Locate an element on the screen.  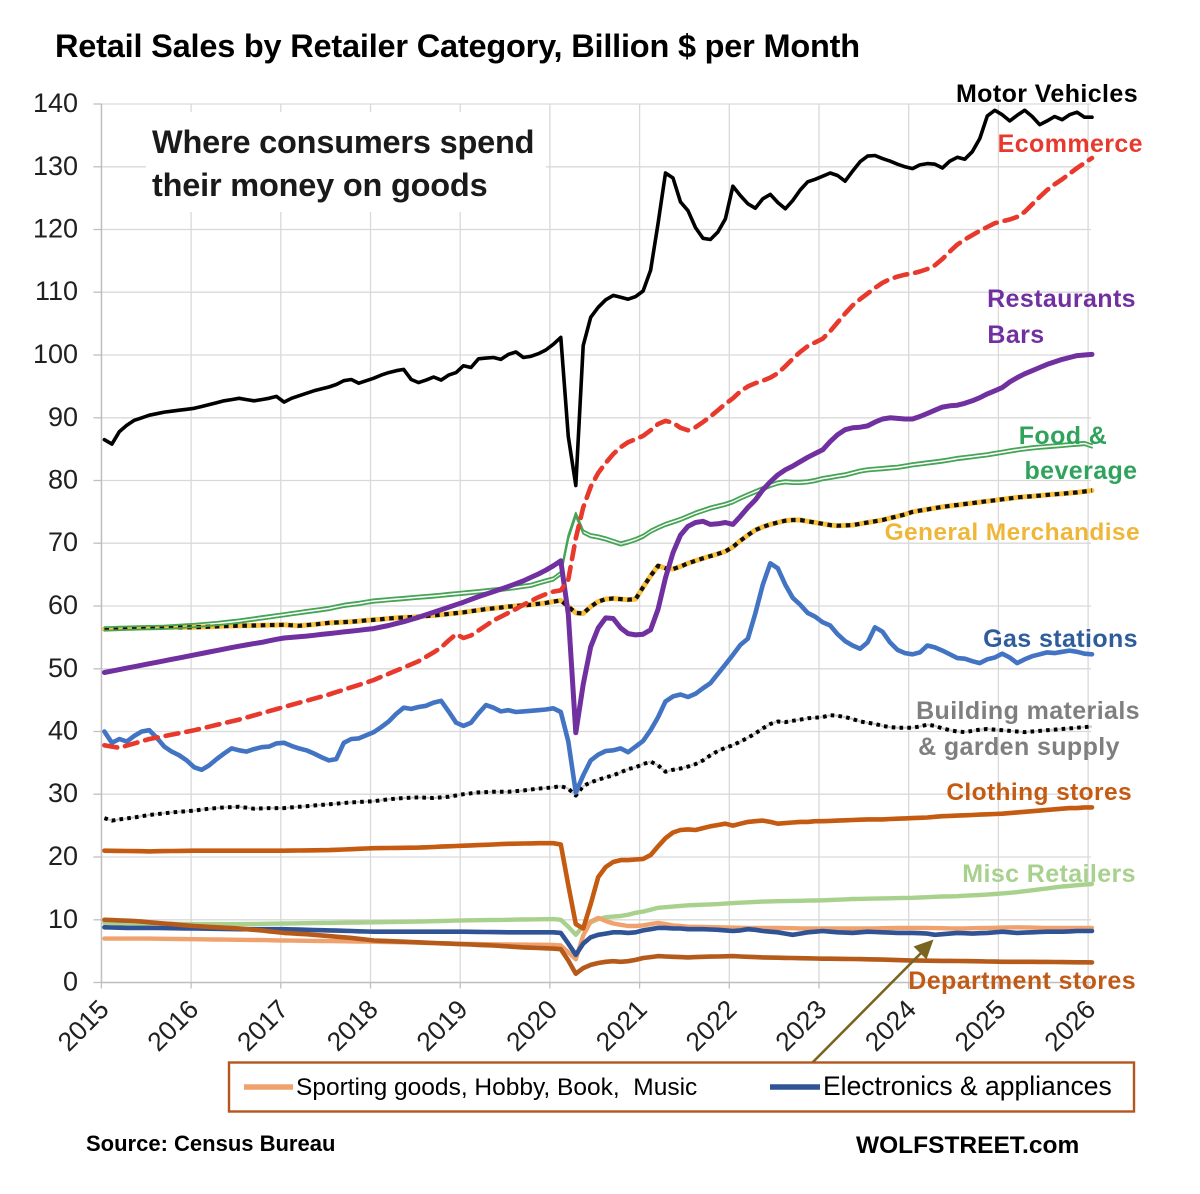
svg-text: Gas stations is located at coordinates (1060, 639).